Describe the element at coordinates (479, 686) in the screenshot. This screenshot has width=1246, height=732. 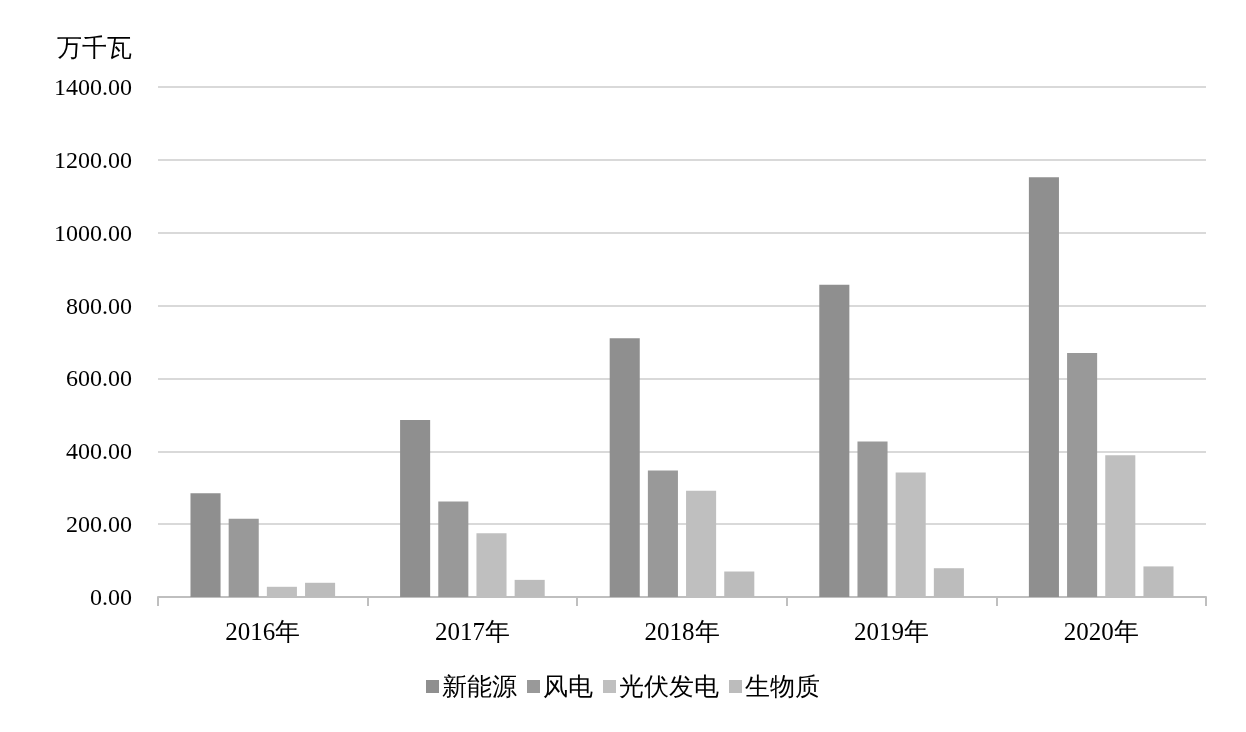
I see `legend-label: 新能源` at that location.